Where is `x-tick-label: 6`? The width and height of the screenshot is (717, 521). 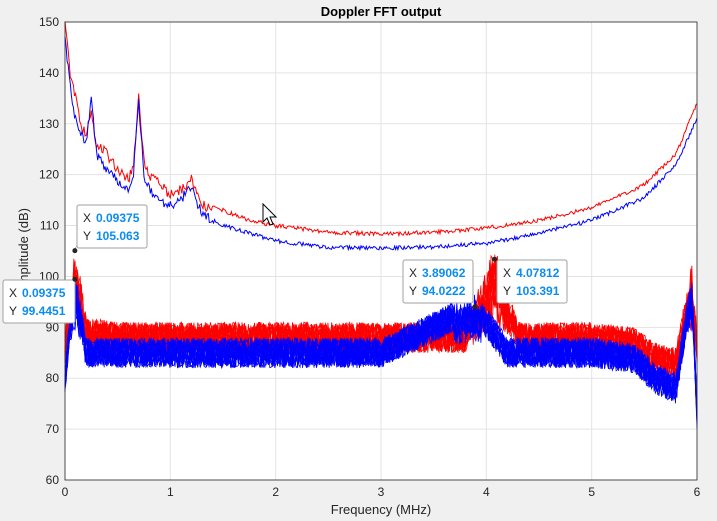 x-tick-label: 6 is located at coordinates (697, 492).